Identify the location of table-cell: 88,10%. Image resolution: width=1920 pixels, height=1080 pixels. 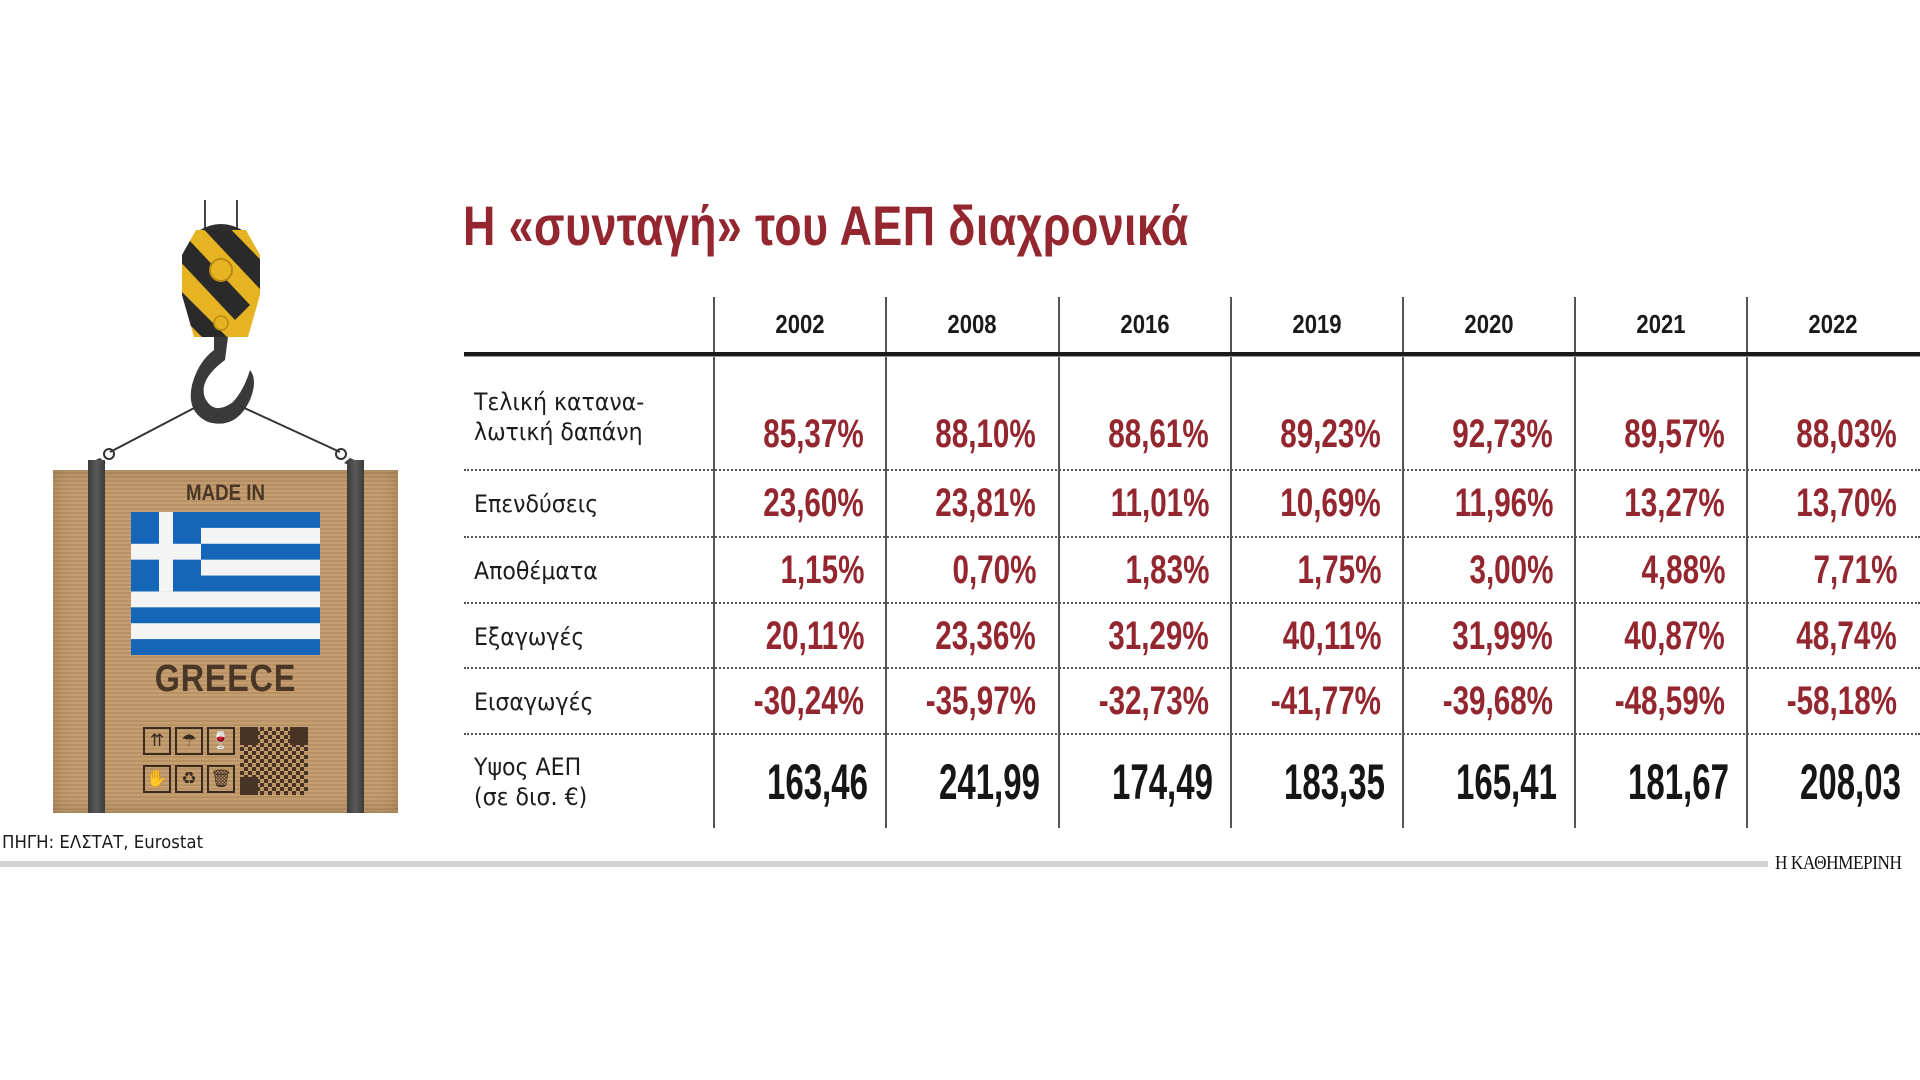
(985, 434).